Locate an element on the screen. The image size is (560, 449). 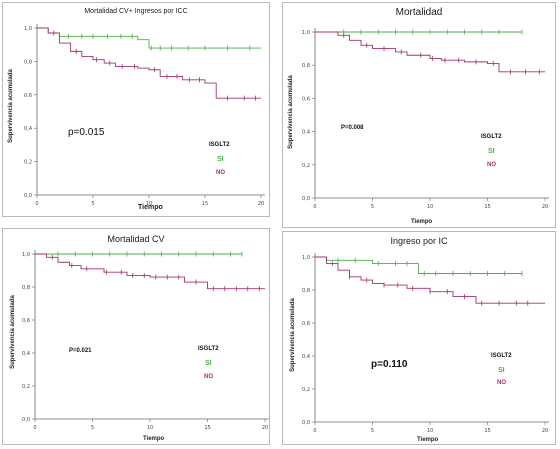
p-value: P=0.008 is located at coordinates (352, 128).